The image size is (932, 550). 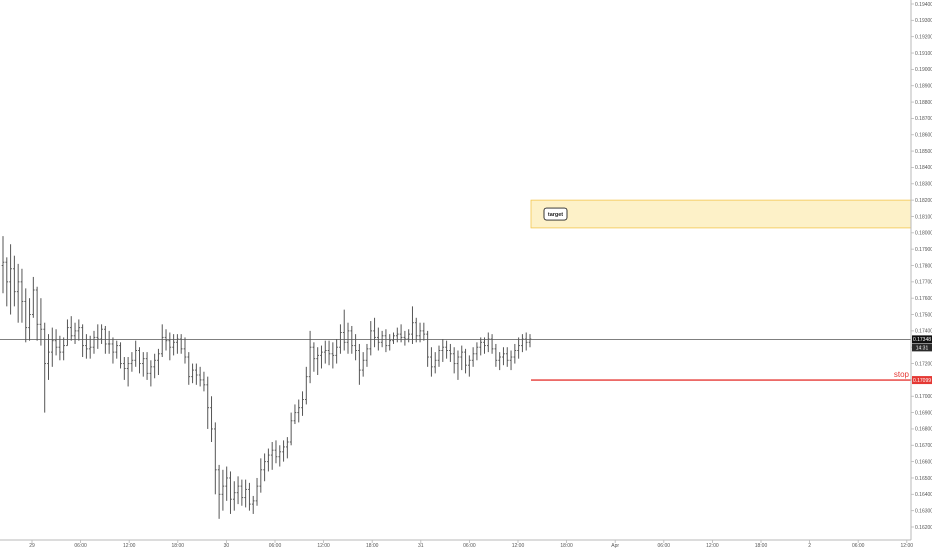 What do you see at coordinates (923, 413) in the screenshot?
I see `y-tick-label: 0.16900` at bounding box center [923, 413].